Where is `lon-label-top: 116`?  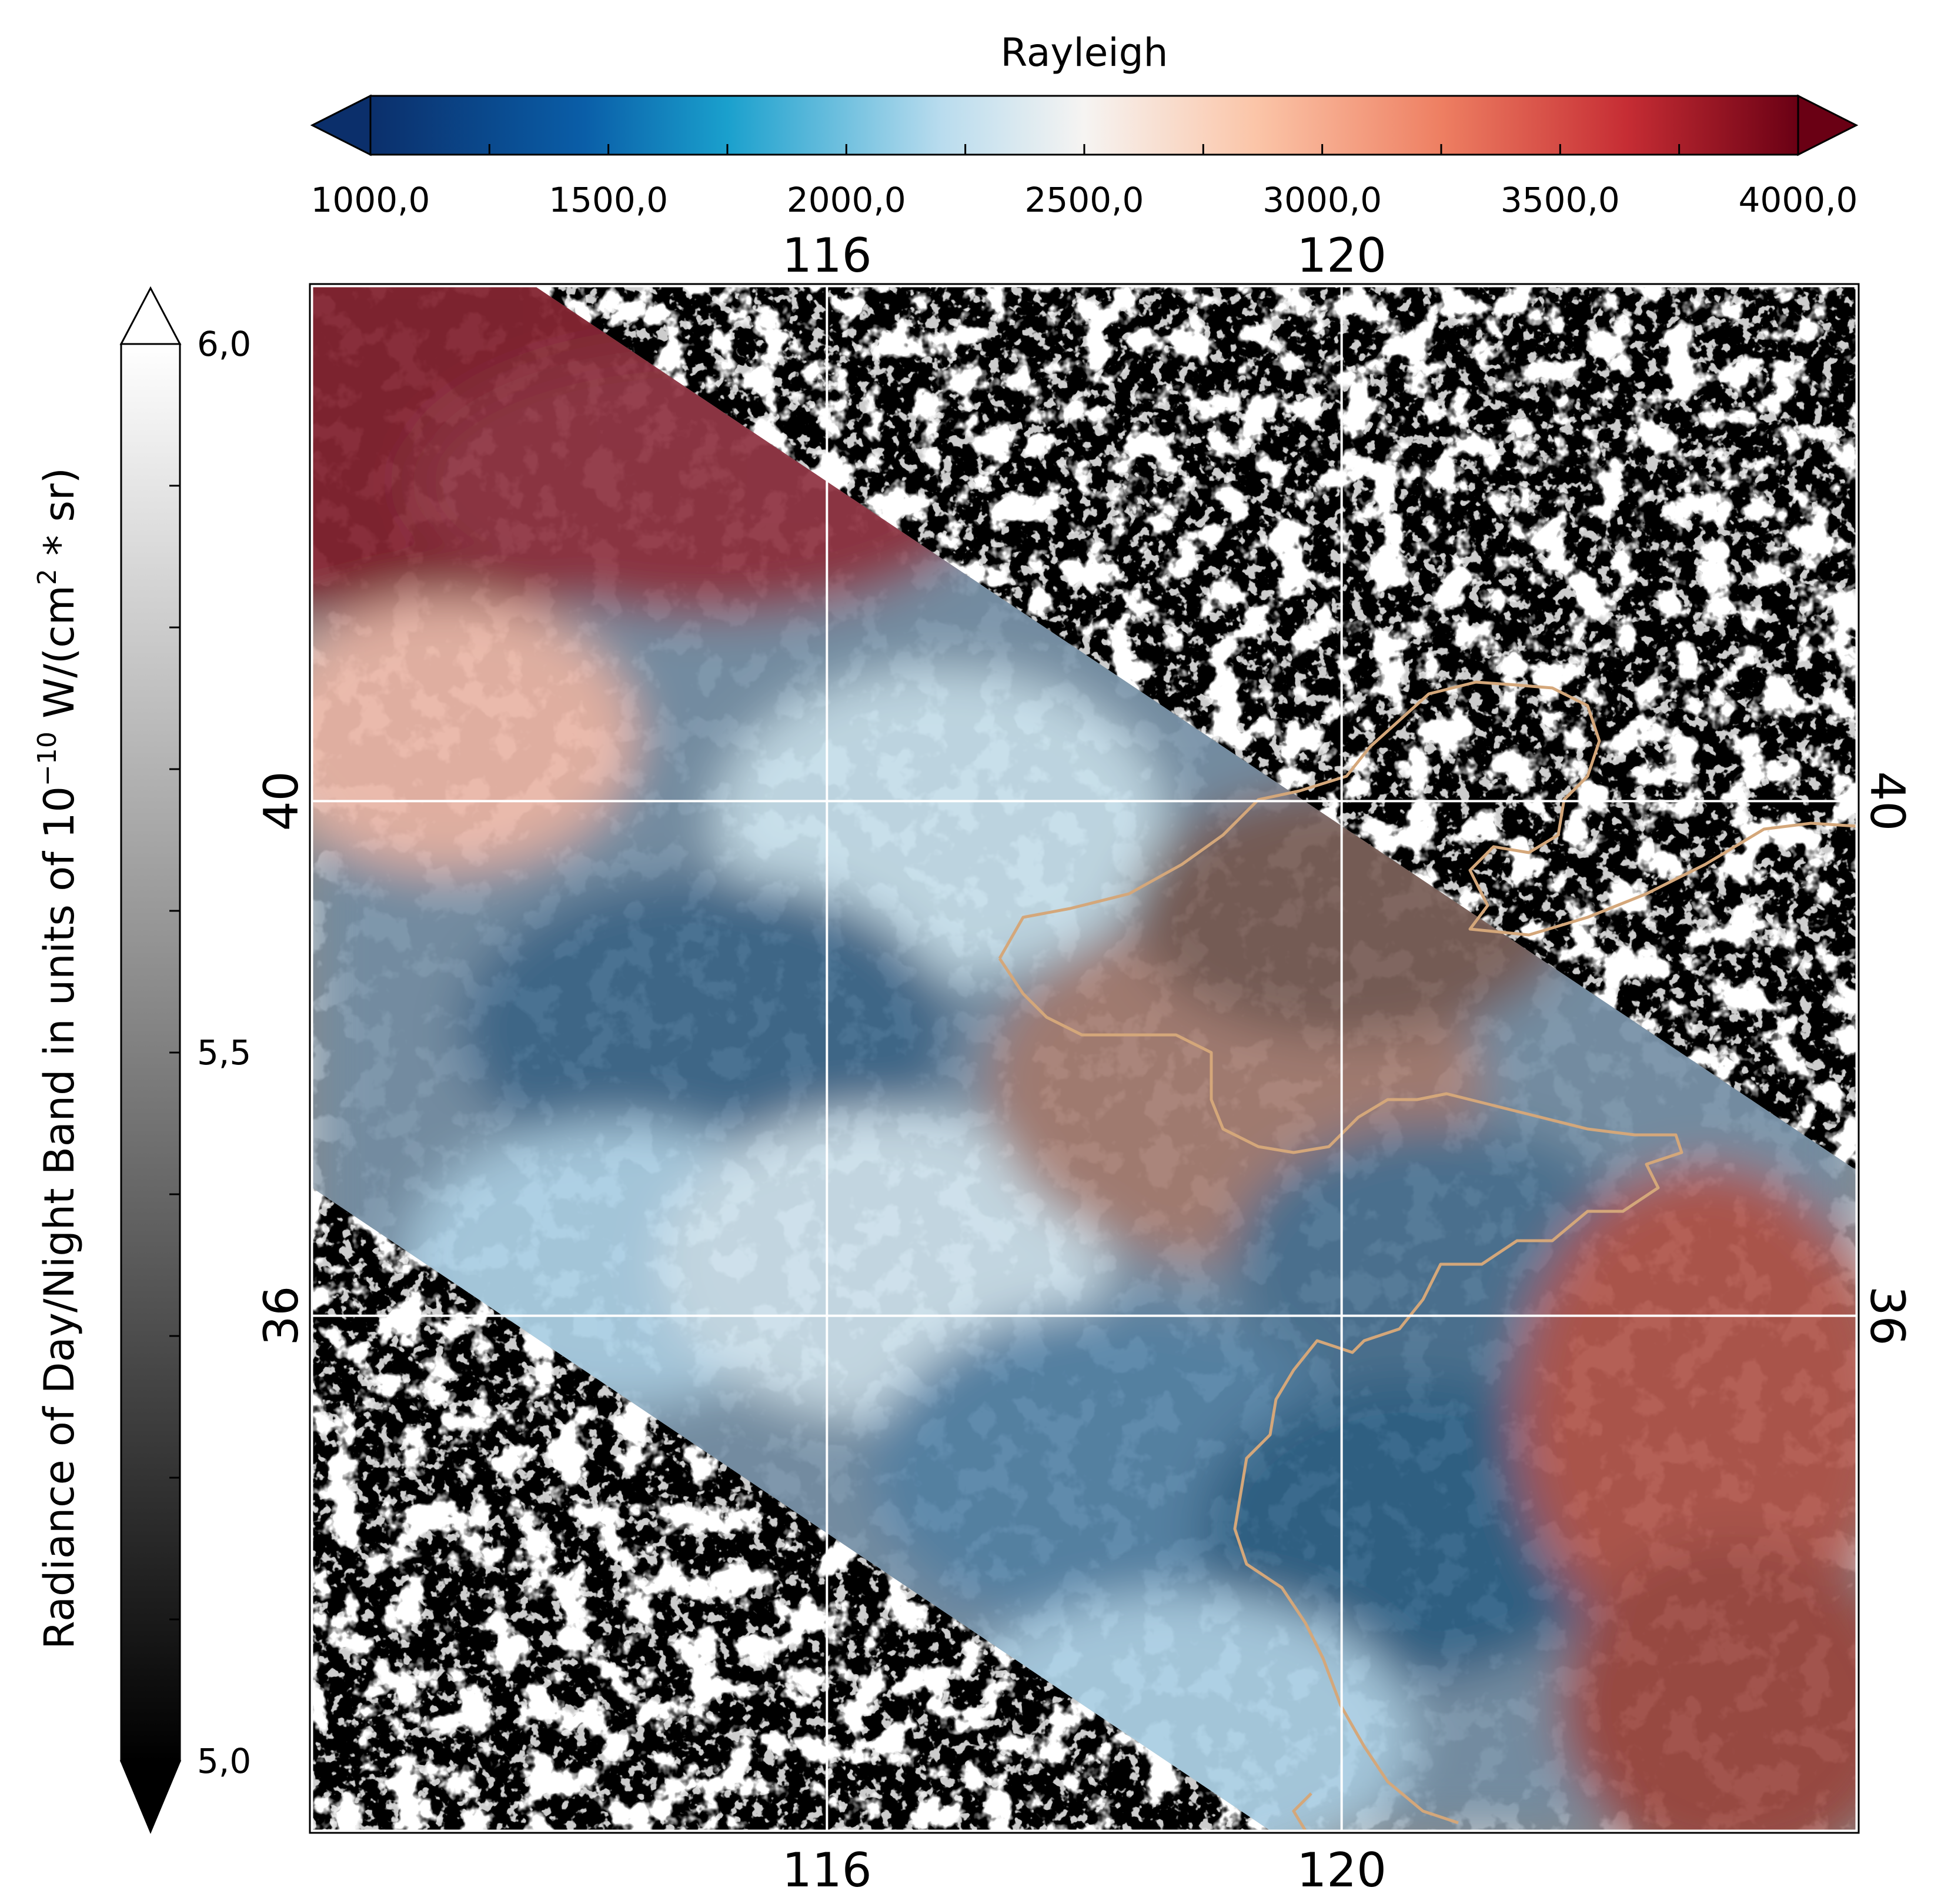
lon-label-top: 116 is located at coordinates (827, 255).